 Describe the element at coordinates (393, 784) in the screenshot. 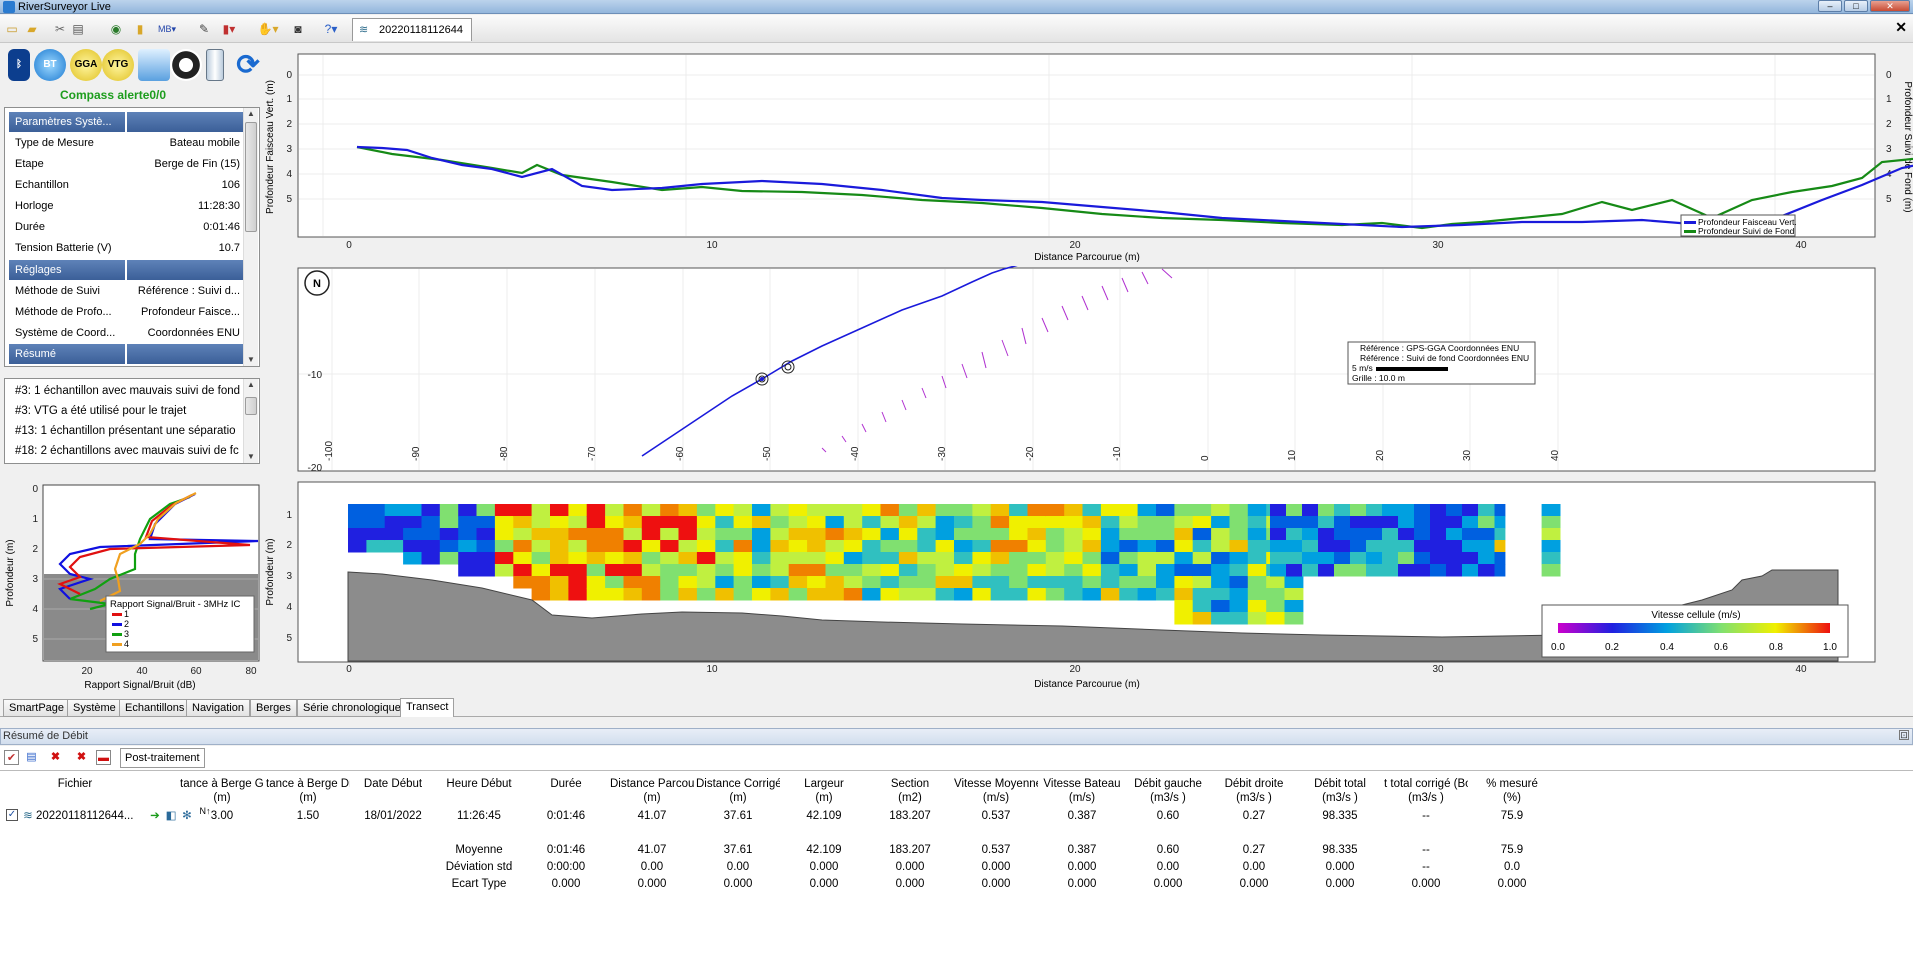

I see `column-header: Date Début` at that location.